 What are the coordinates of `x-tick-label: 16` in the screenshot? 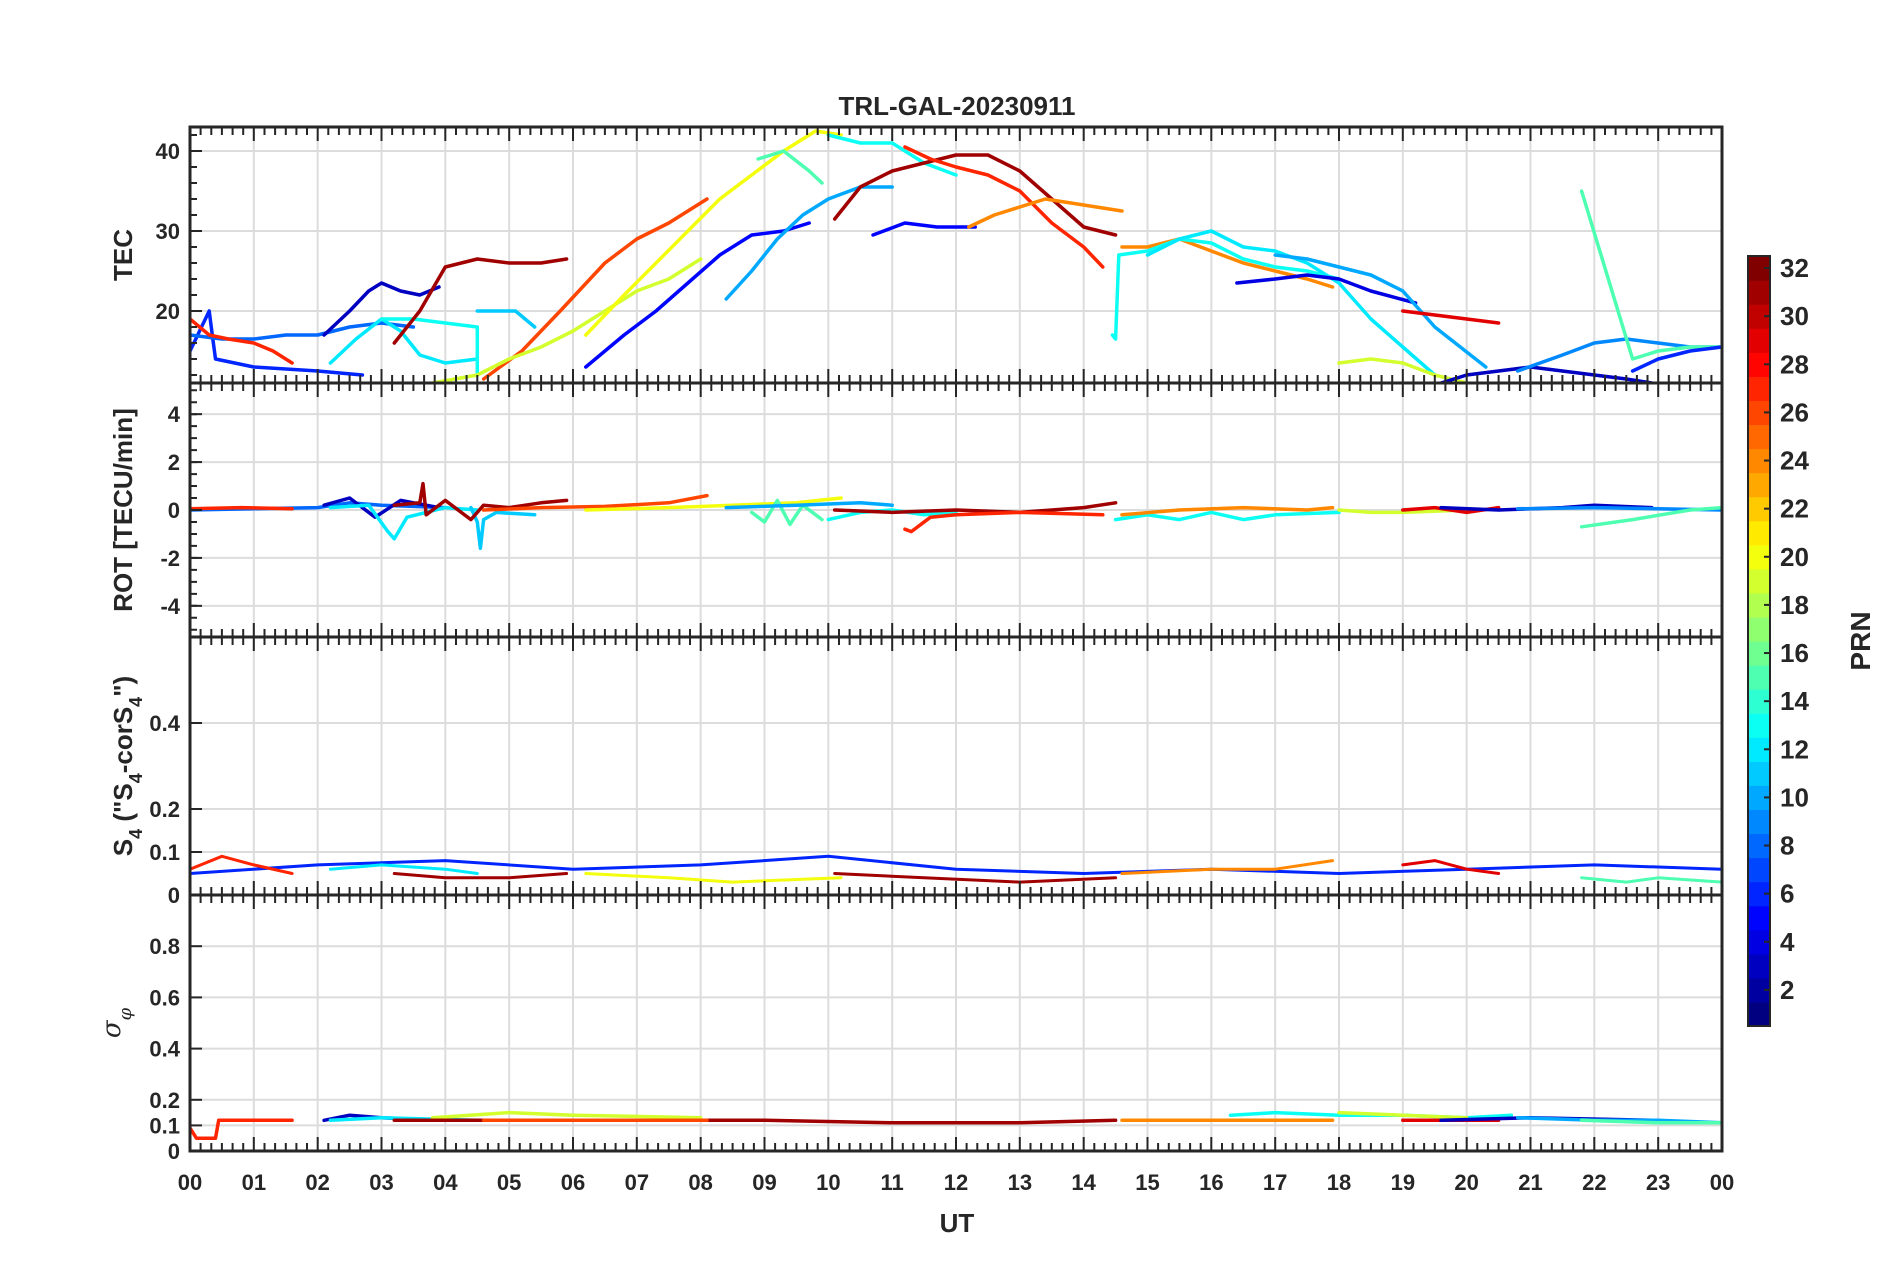 It's located at (1211, 1182).